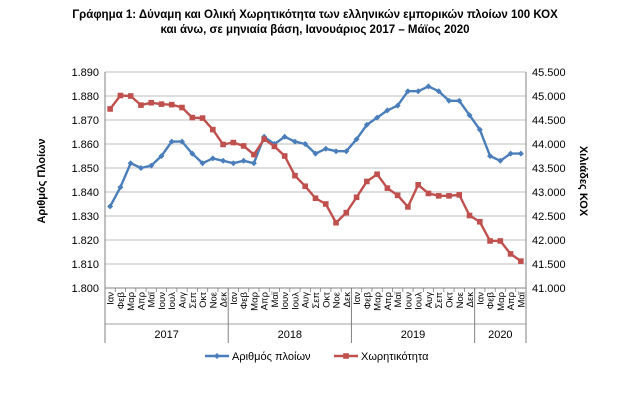 Image resolution: width=630 pixels, height=403 pixels. I want to click on x-month-label: Απρ, so click(141, 300).